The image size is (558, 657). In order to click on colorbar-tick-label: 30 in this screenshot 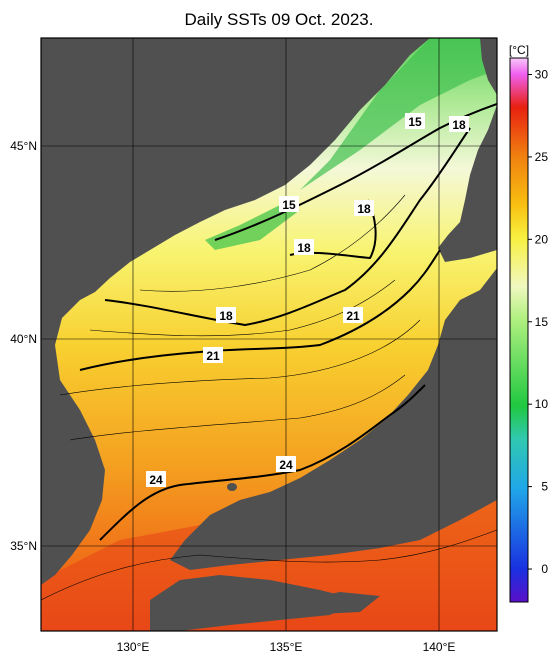, I will do `click(542, 74)`.